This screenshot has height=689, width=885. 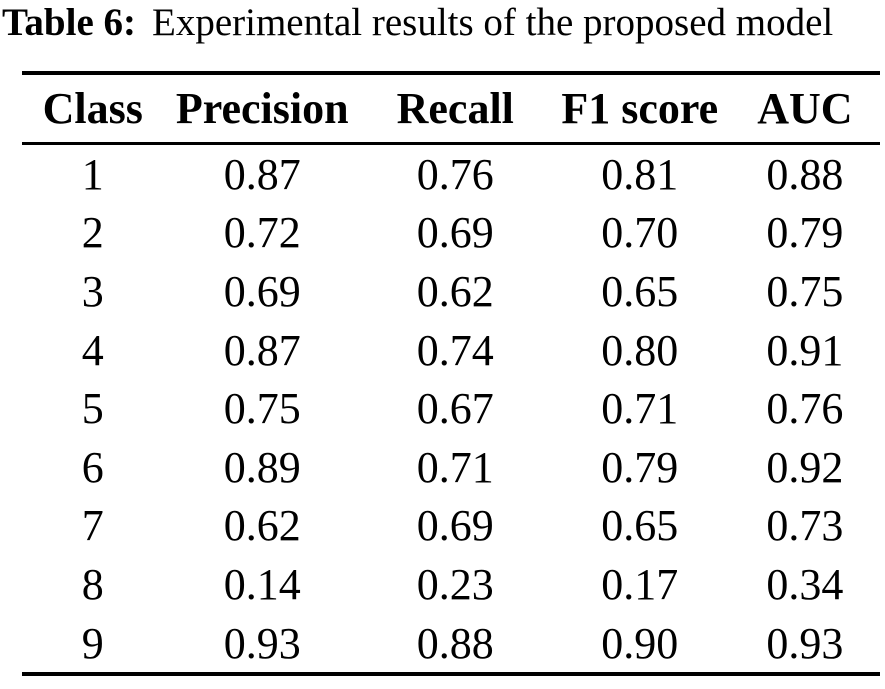 What do you see at coordinates (640, 233) in the screenshot?
I see `table-cell: 0.70` at bounding box center [640, 233].